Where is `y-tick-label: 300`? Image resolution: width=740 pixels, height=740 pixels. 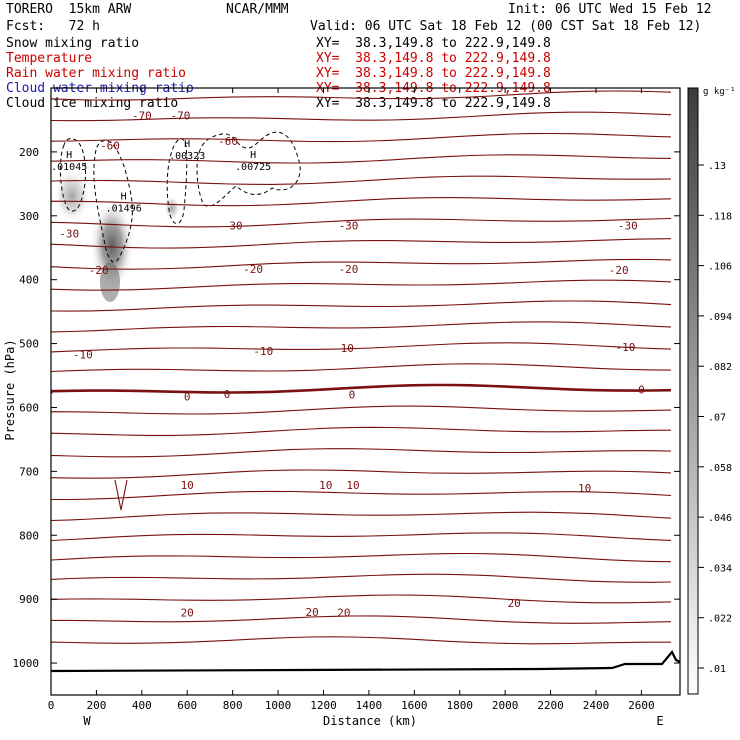 y-tick-label: 300 is located at coordinates (29, 216).